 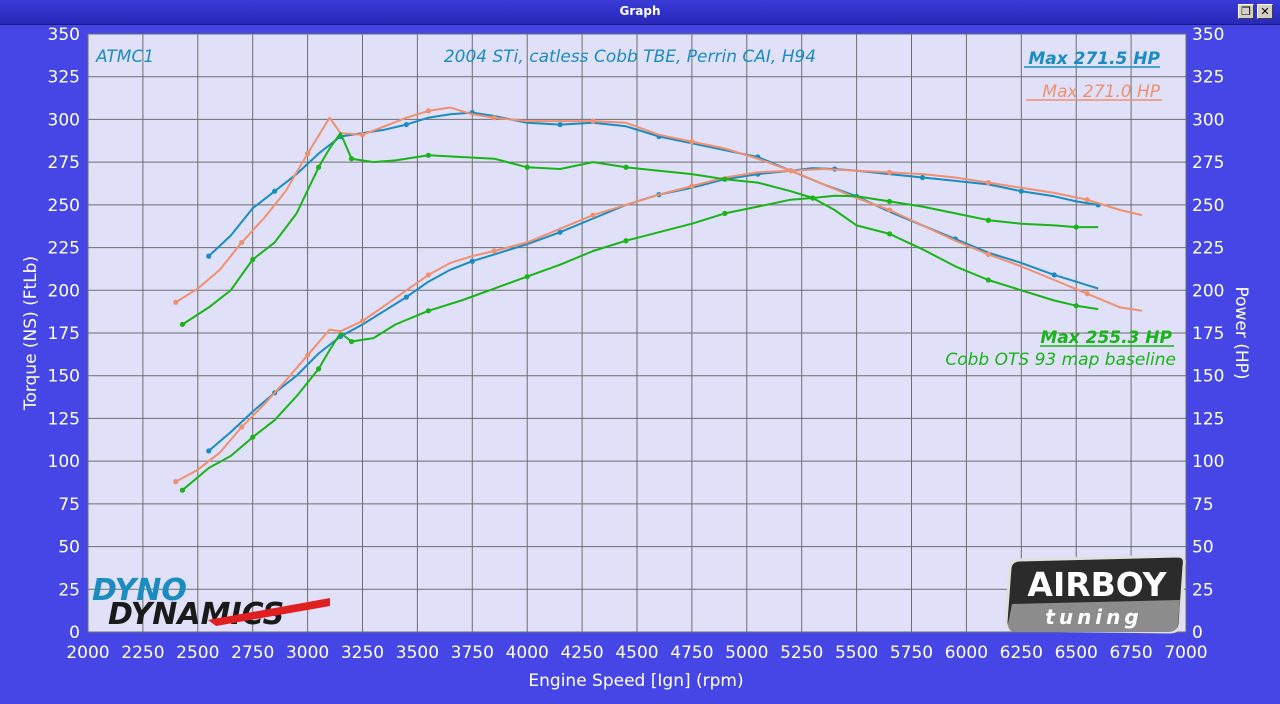 What do you see at coordinates (801, 653) in the screenshot?
I see `x-tick-label: 5250` at bounding box center [801, 653].